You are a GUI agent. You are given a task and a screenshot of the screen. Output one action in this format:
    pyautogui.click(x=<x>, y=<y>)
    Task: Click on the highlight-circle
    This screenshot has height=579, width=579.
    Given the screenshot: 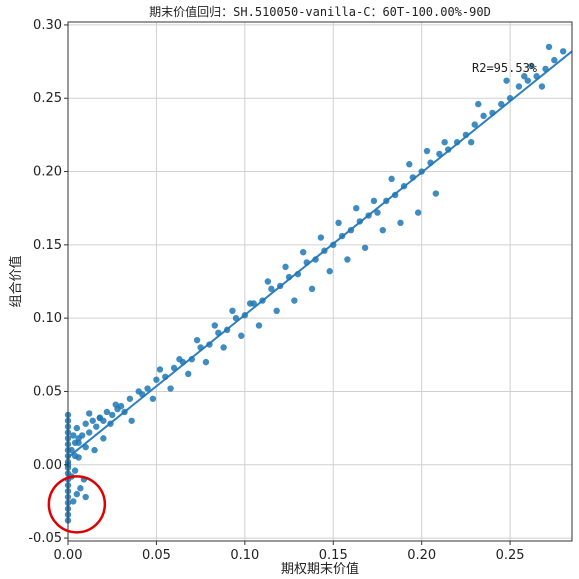 What is the action you would take?
    pyautogui.click(x=77, y=504)
    